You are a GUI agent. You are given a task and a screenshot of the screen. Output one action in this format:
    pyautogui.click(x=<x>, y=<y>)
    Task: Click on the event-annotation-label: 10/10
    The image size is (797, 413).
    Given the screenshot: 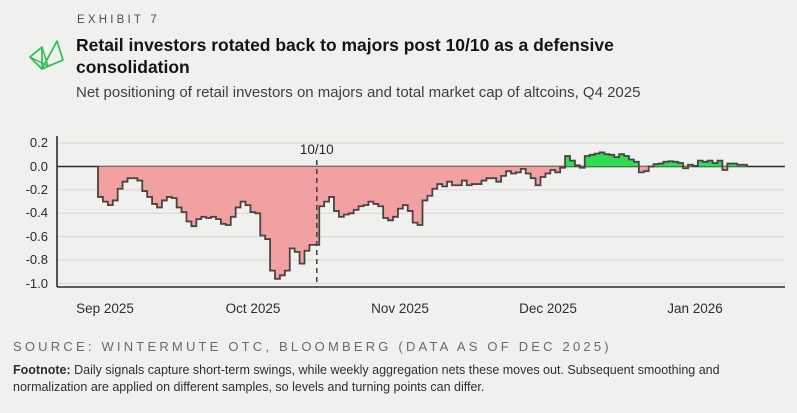 What is the action you would take?
    pyautogui.click(x=316, y=149)
    